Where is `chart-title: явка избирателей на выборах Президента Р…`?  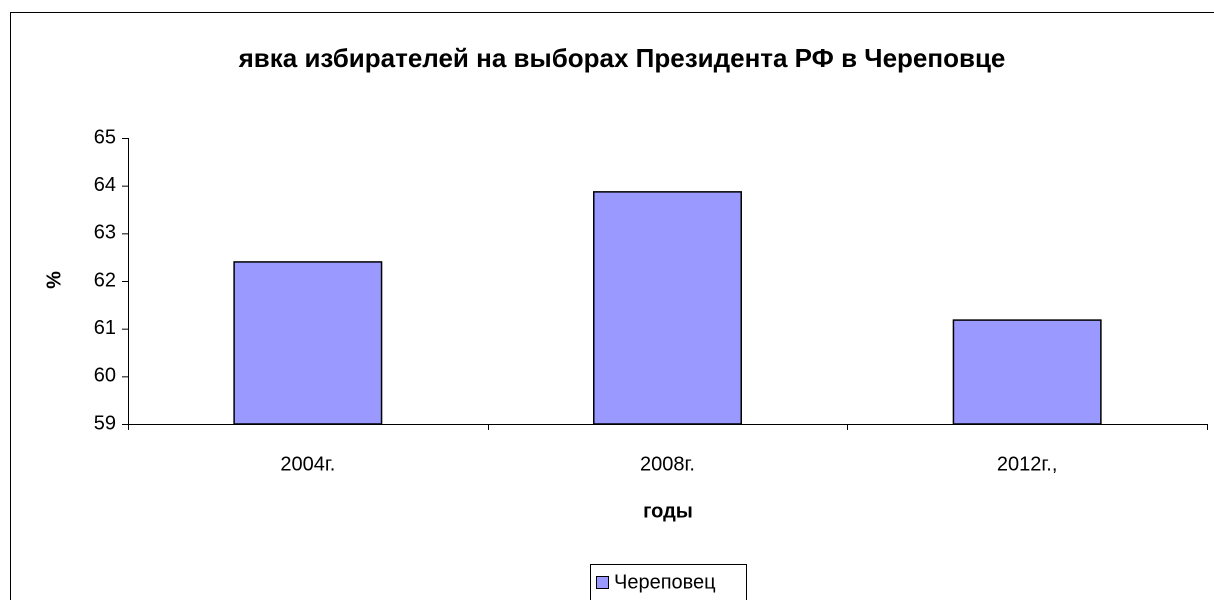
chart-title: явка избирателей на выборах Президента Р… is located at coordinates (622, 58).